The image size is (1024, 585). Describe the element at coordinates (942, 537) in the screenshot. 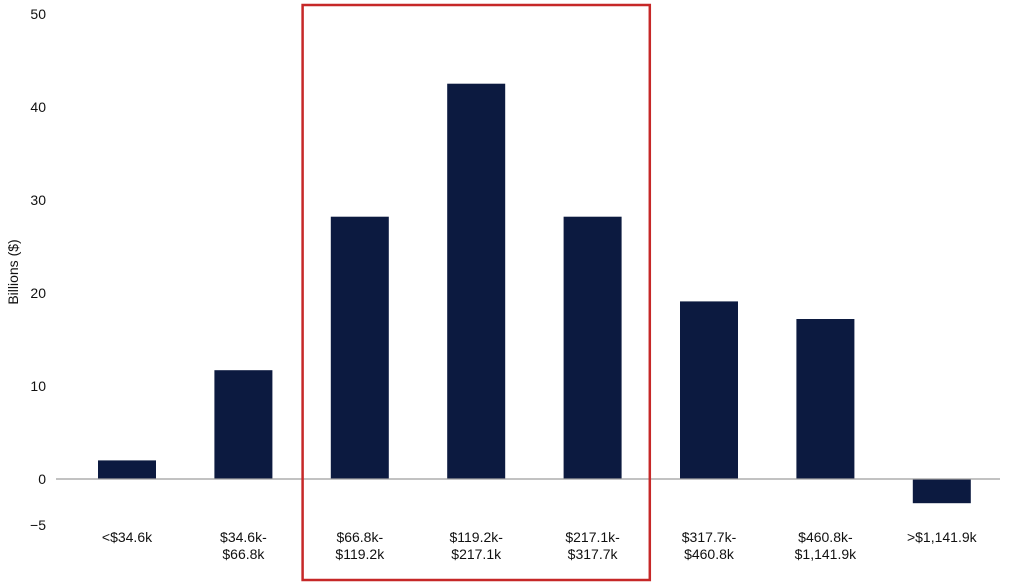

I see `category-label: >$1,141.9k` at that location.